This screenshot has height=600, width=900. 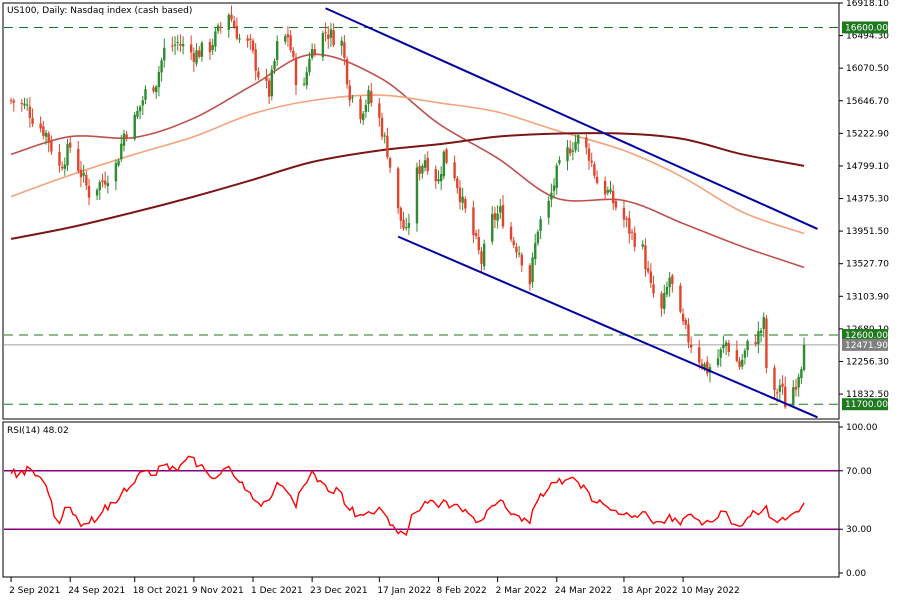 I want to click on instrument-description: Nasdaq index (cash based), so click(x=131, y=11).